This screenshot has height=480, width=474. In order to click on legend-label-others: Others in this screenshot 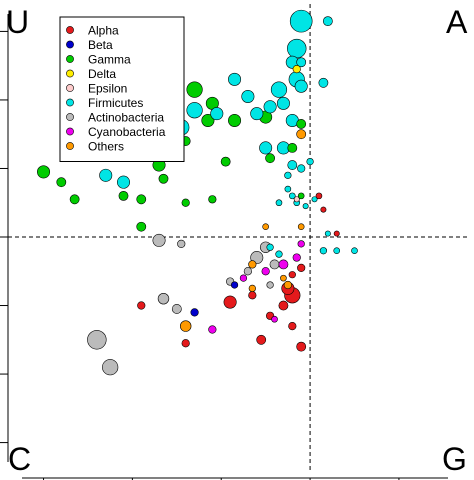, I will do `click(106, 147)`.